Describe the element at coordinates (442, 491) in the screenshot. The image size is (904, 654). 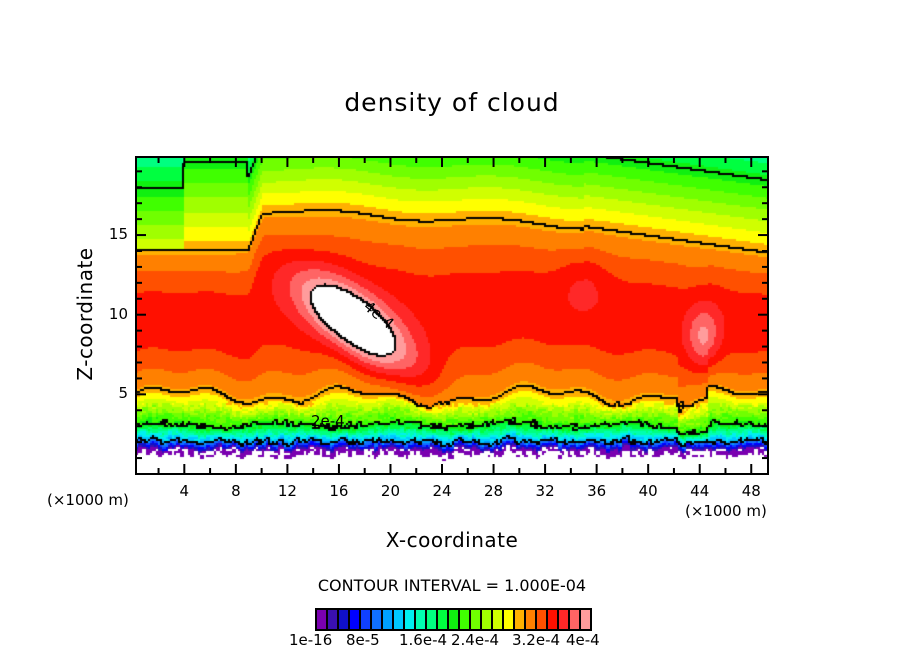
I see `x-tick-label: 24` at that location.